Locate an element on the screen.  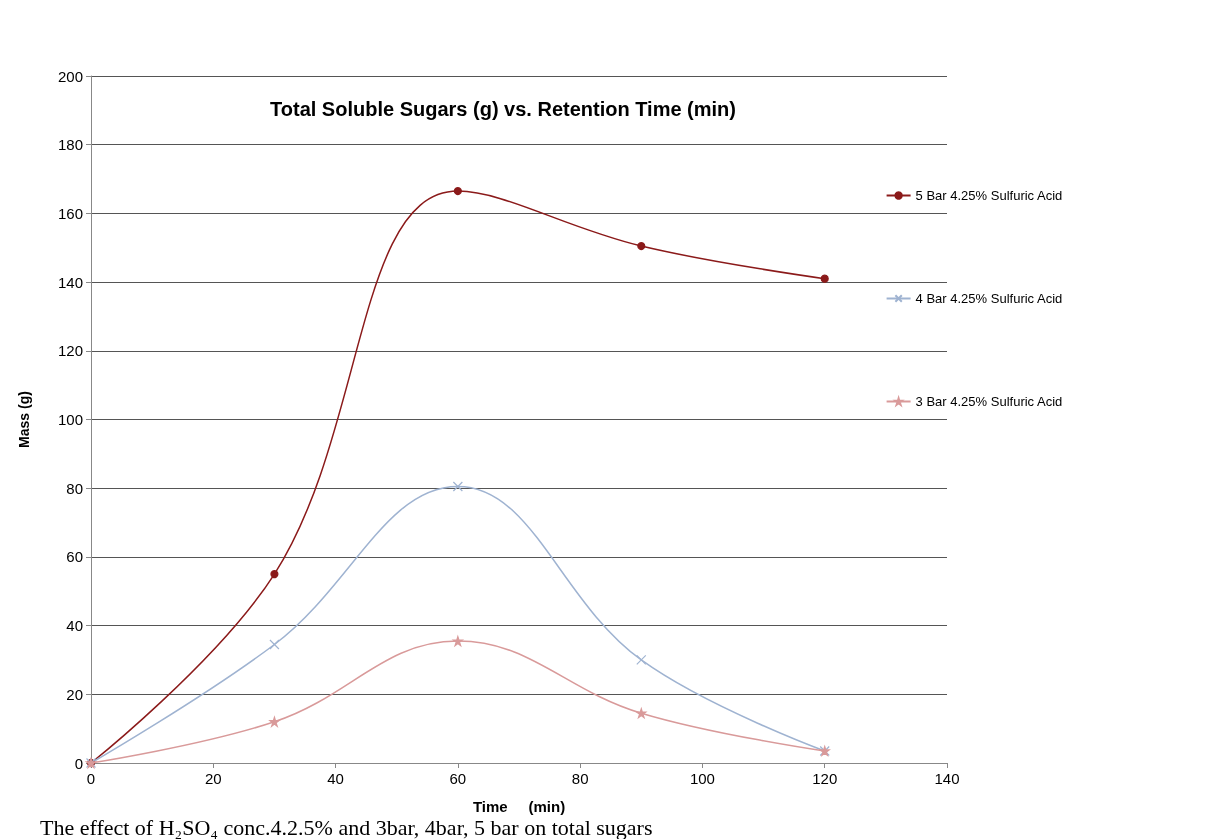
y-tick-label: 140 is located at coordinates (70, 282).